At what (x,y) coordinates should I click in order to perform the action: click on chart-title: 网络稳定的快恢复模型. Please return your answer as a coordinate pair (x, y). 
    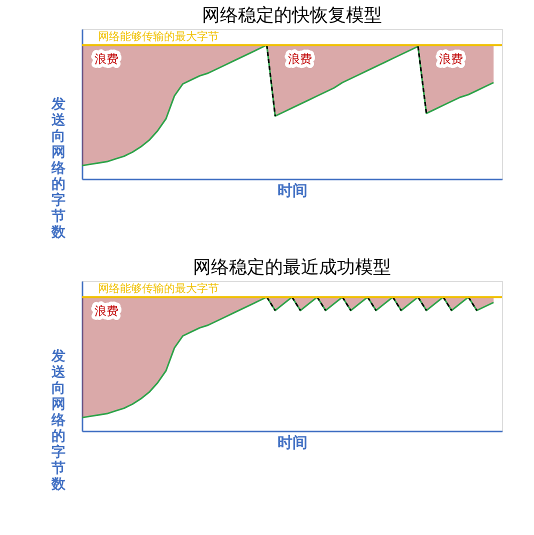
    Looking at the image, I should click on (292, 15).